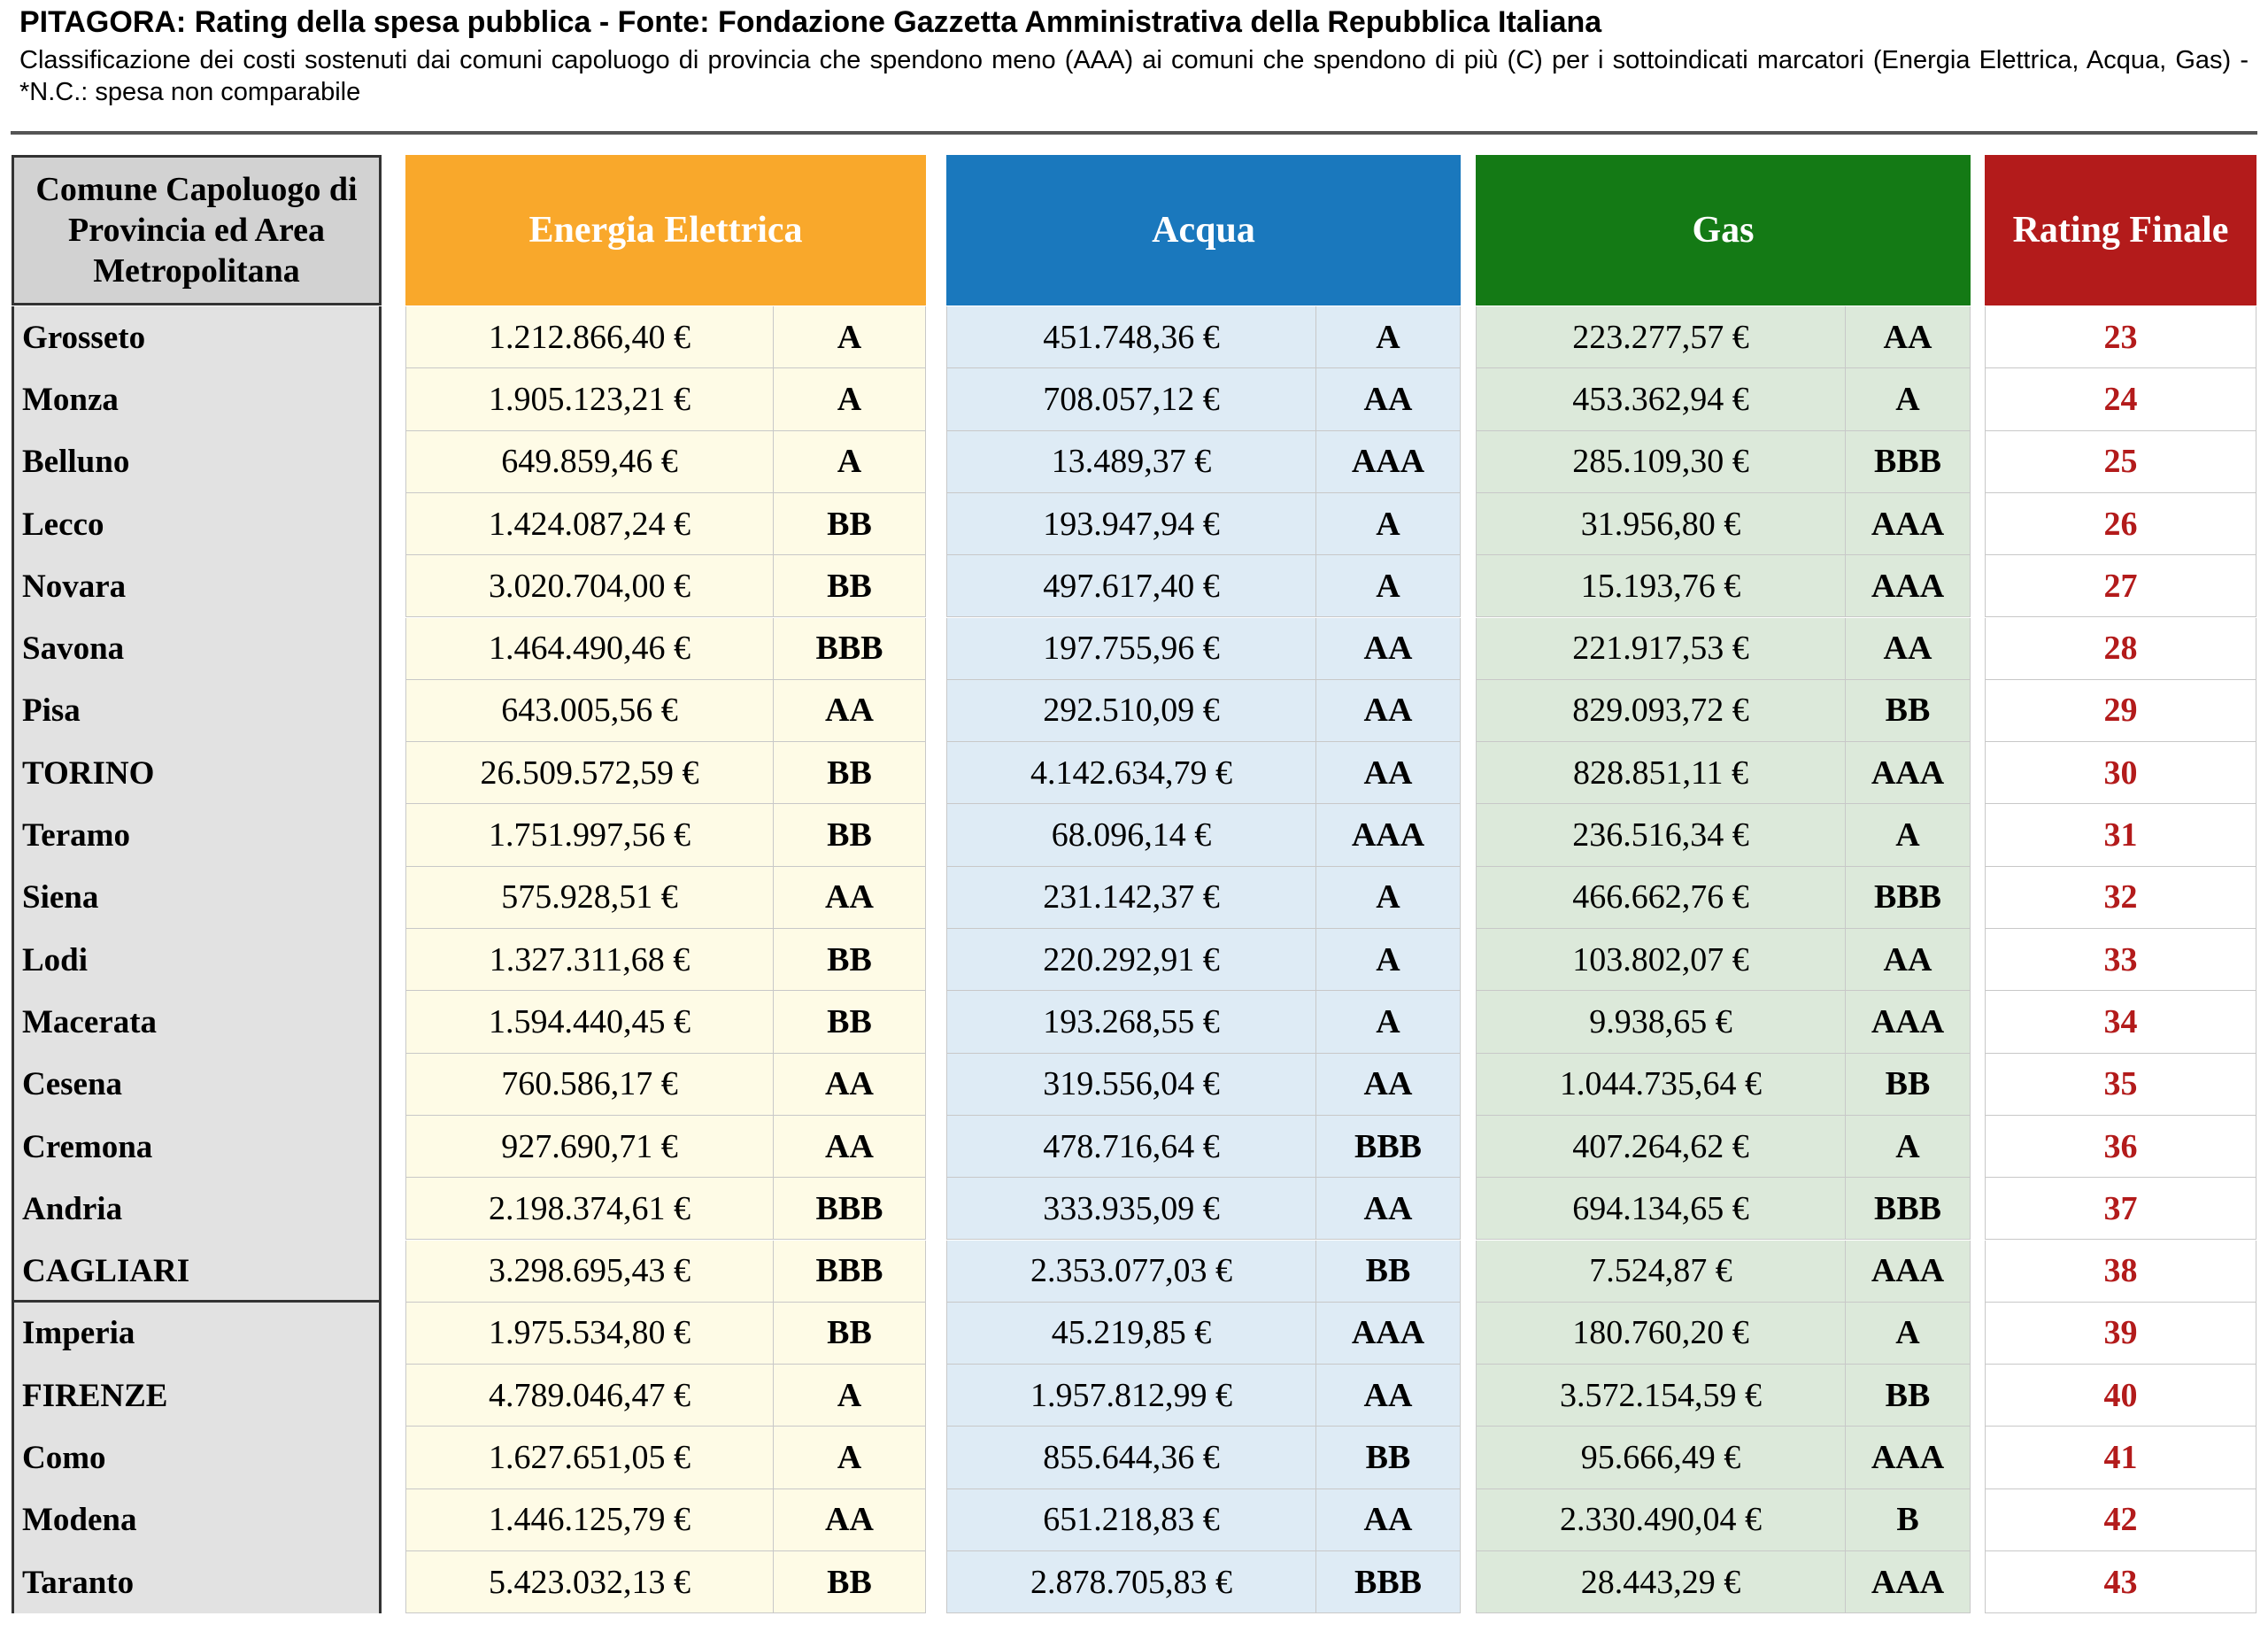  I want to click on amount-cell: 3.572.154,59 €, so click(1661, 1396).